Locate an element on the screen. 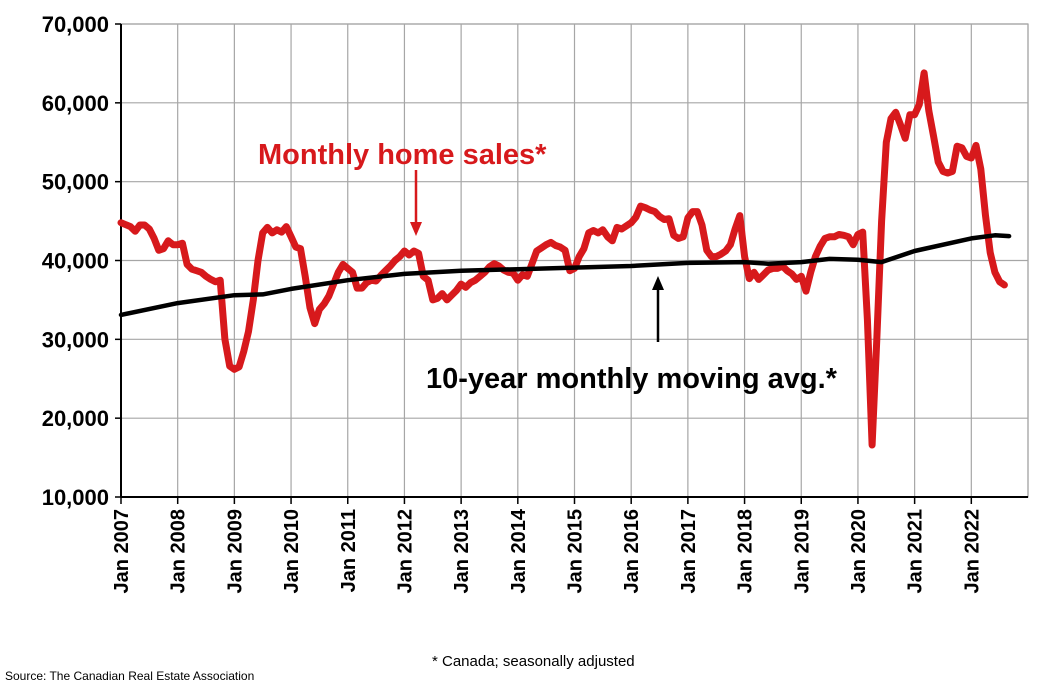 The height and width of the screenshot is (687, 1045). x-tick-label: Jan 2011 is located at coordinates (349, 550).